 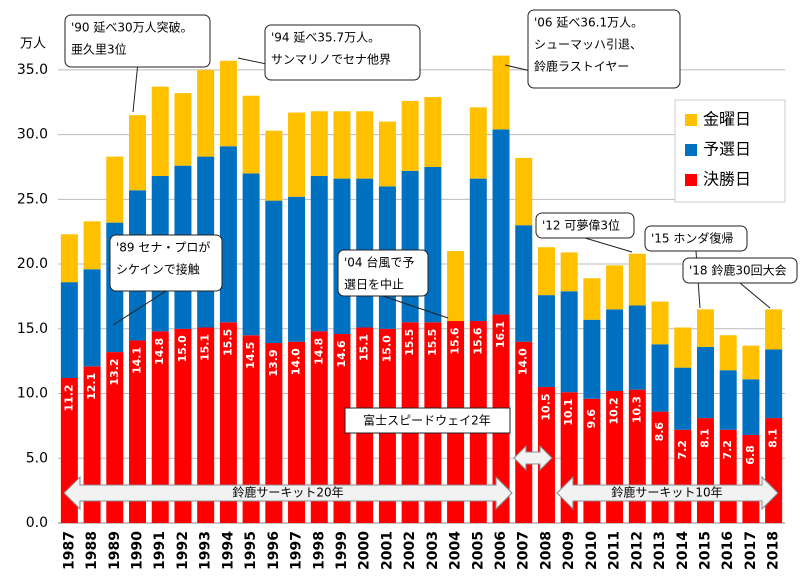 I want to click on value-label: 14.1, so click(x=137, y=360).